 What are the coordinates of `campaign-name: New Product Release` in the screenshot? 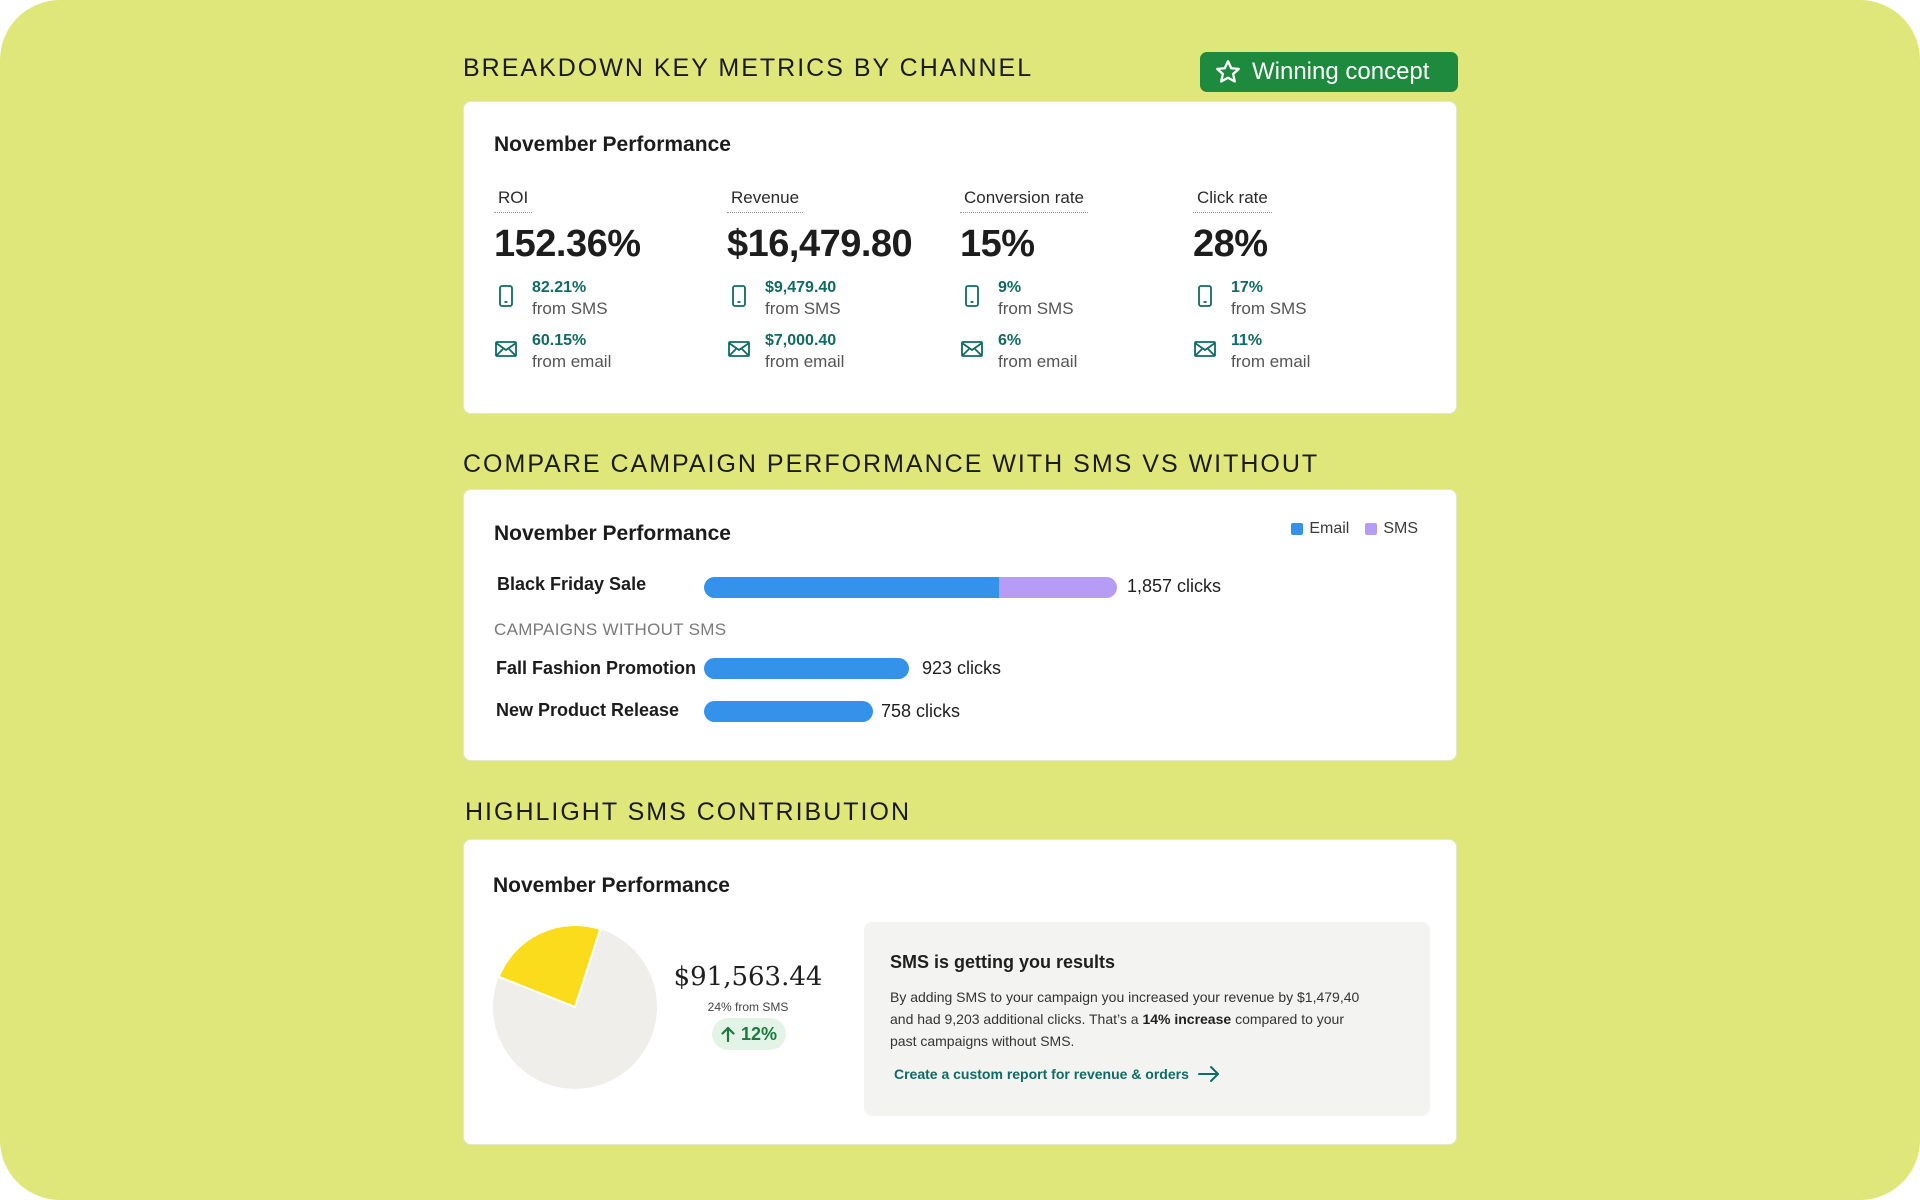 It's located at (588, 710).